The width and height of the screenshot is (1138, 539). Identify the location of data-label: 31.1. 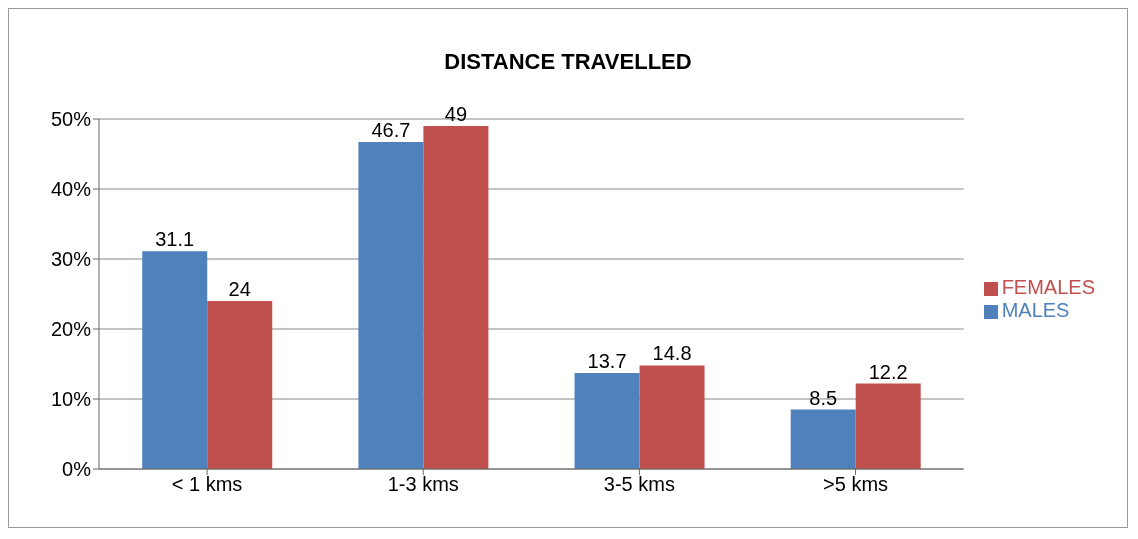
(175, 239).